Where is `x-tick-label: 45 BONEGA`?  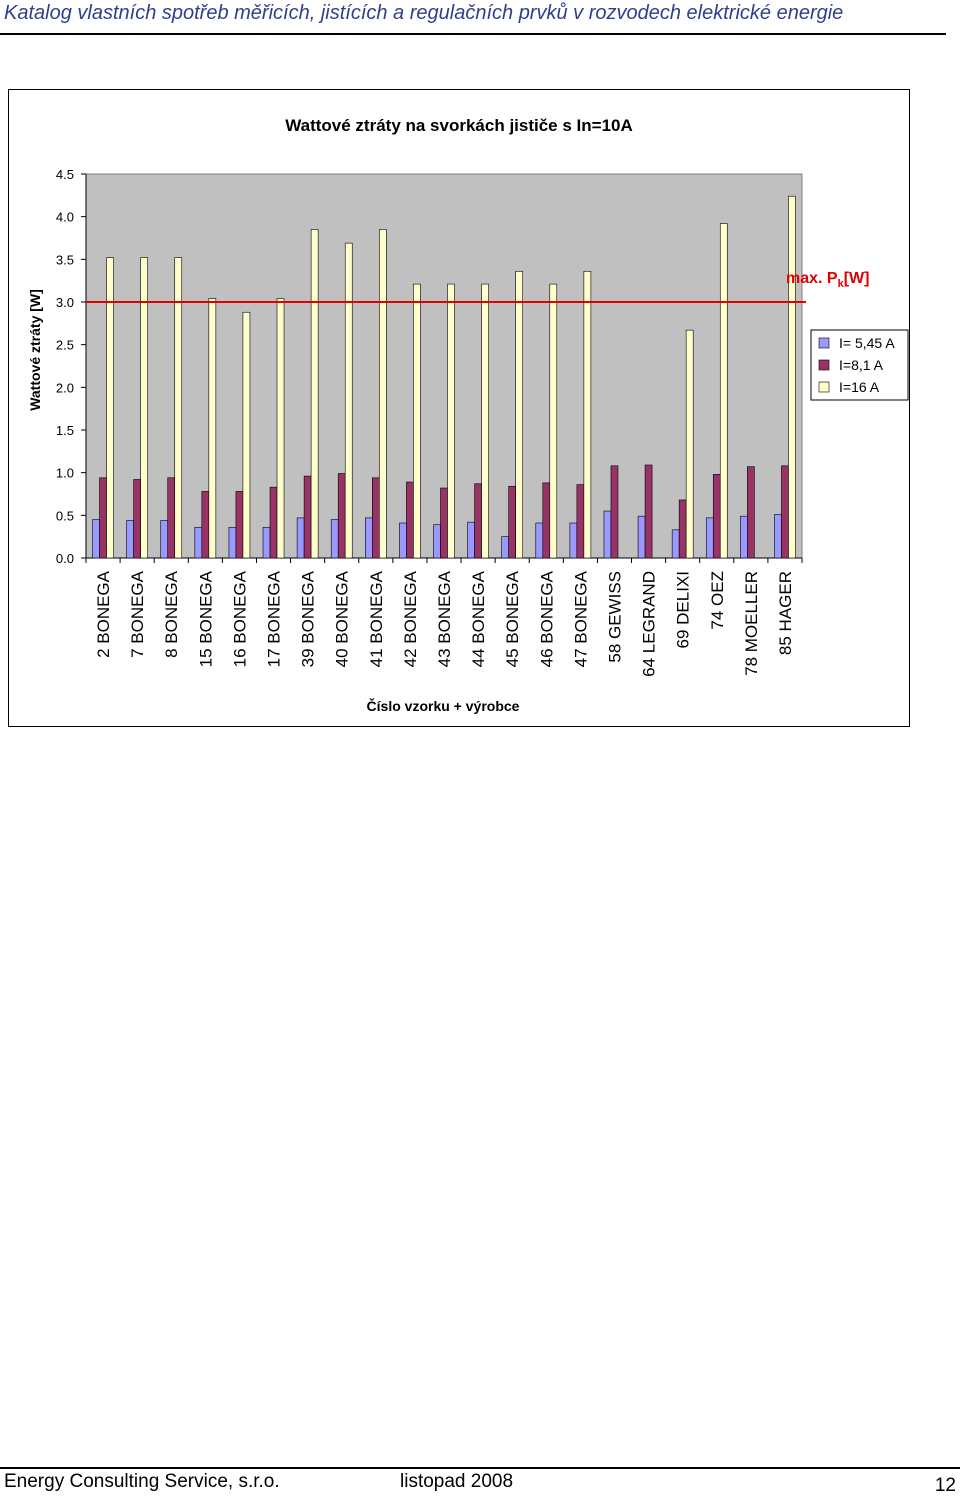
x-tick-label: 45 BONEGA is located at coordinates (512, 618).